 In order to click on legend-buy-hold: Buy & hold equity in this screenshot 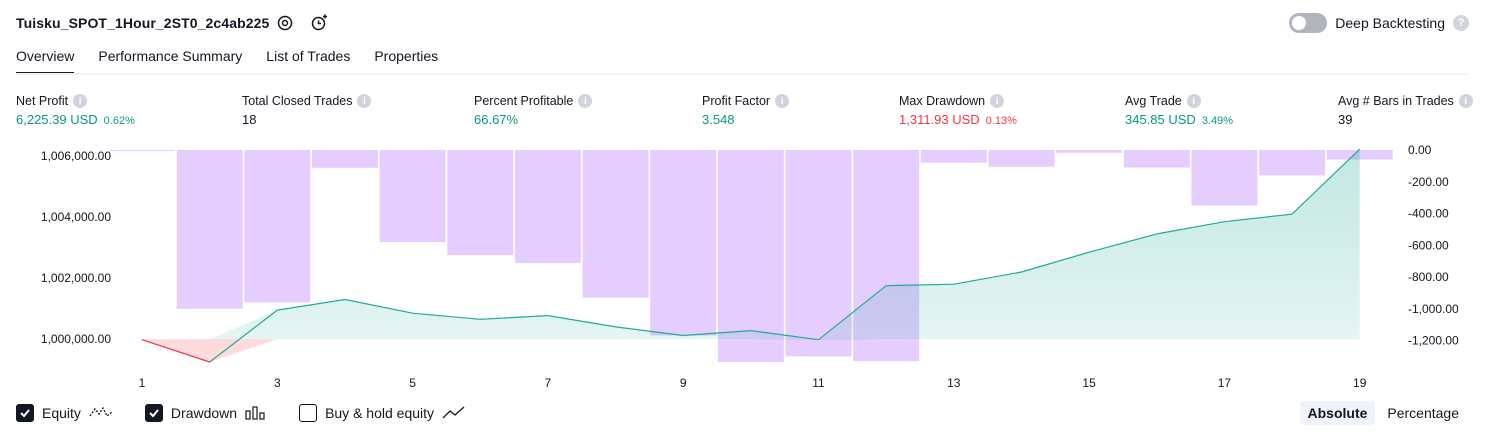, I will do `click(382, 413)`.